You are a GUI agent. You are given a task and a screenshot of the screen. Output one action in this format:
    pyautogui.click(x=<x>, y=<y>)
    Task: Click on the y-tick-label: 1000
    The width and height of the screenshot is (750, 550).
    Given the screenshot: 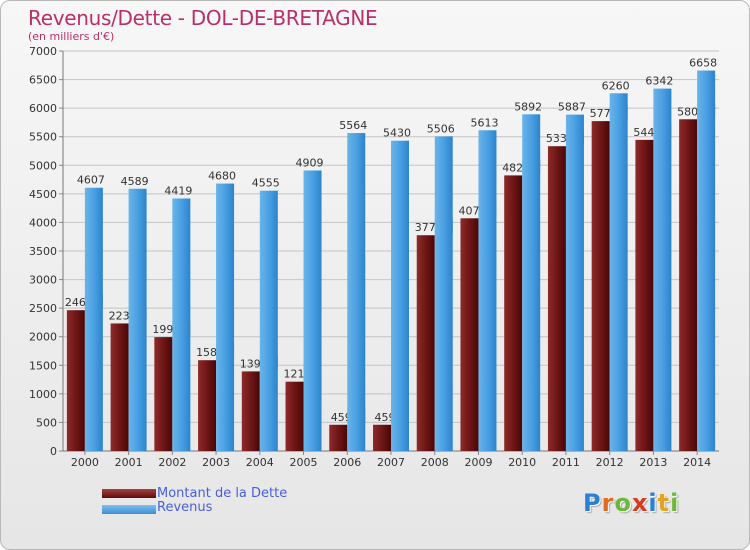 What is the action you would take?
    pyautogui.click(x=43, y=394)
    